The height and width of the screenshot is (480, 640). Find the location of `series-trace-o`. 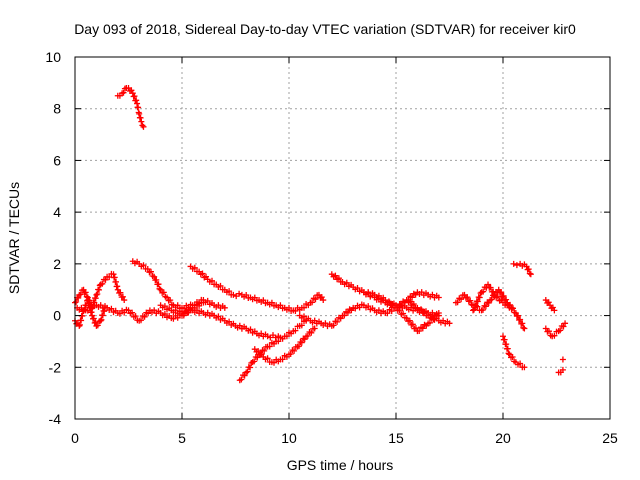

series-trace-o is located at coordinates (492, 297).